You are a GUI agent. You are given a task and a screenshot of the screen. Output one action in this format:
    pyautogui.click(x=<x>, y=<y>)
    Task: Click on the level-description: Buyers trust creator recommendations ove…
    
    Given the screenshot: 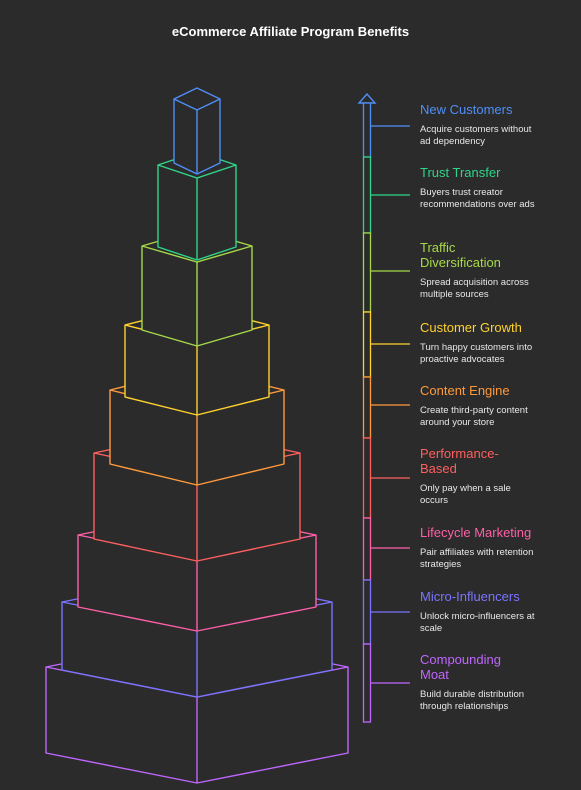 What is the action you would take?
    pyautogui.click(x=477, y=198)
    